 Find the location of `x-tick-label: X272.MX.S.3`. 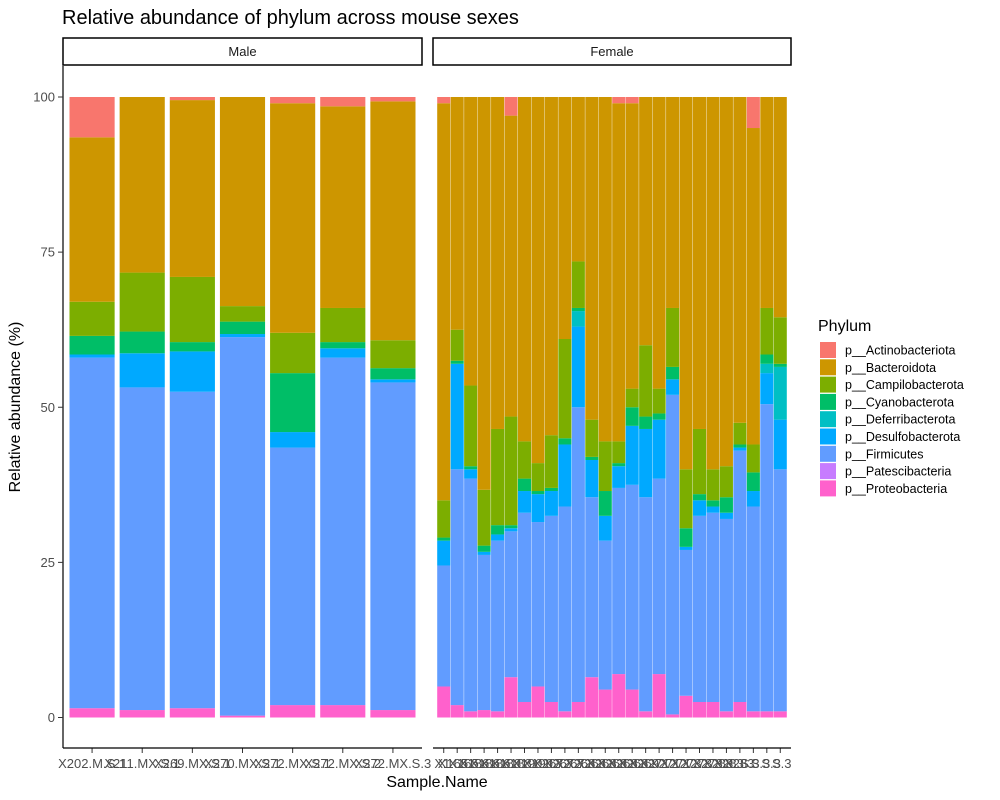

x-tick-label: X272.MX.S.3 is located at coordinates (393, 763).